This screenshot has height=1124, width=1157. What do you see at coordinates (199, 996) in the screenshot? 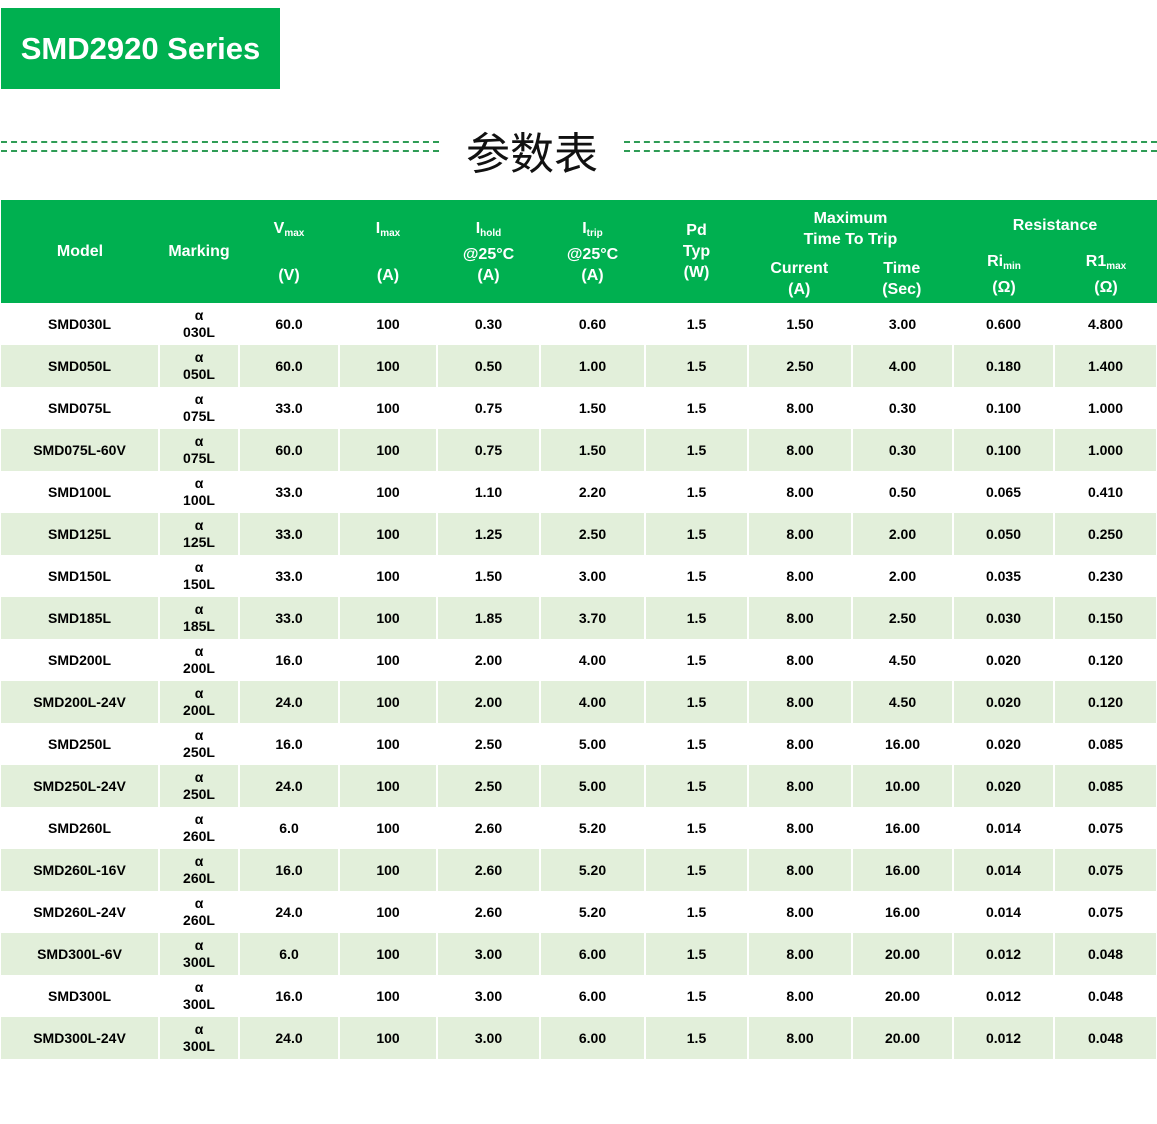
I see `cell-marking: α 300L` at bounding box center [199, 996].